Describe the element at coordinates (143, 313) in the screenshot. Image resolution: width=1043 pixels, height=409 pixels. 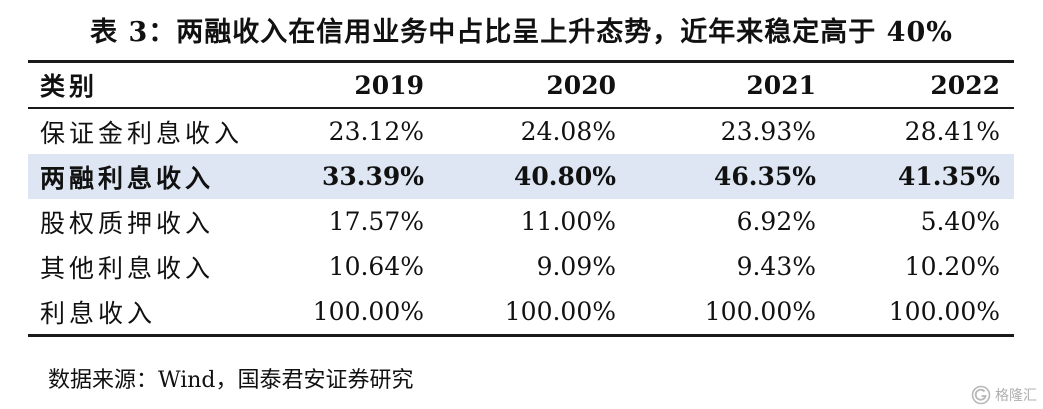
I see `row-label: 利息收入` at that location.